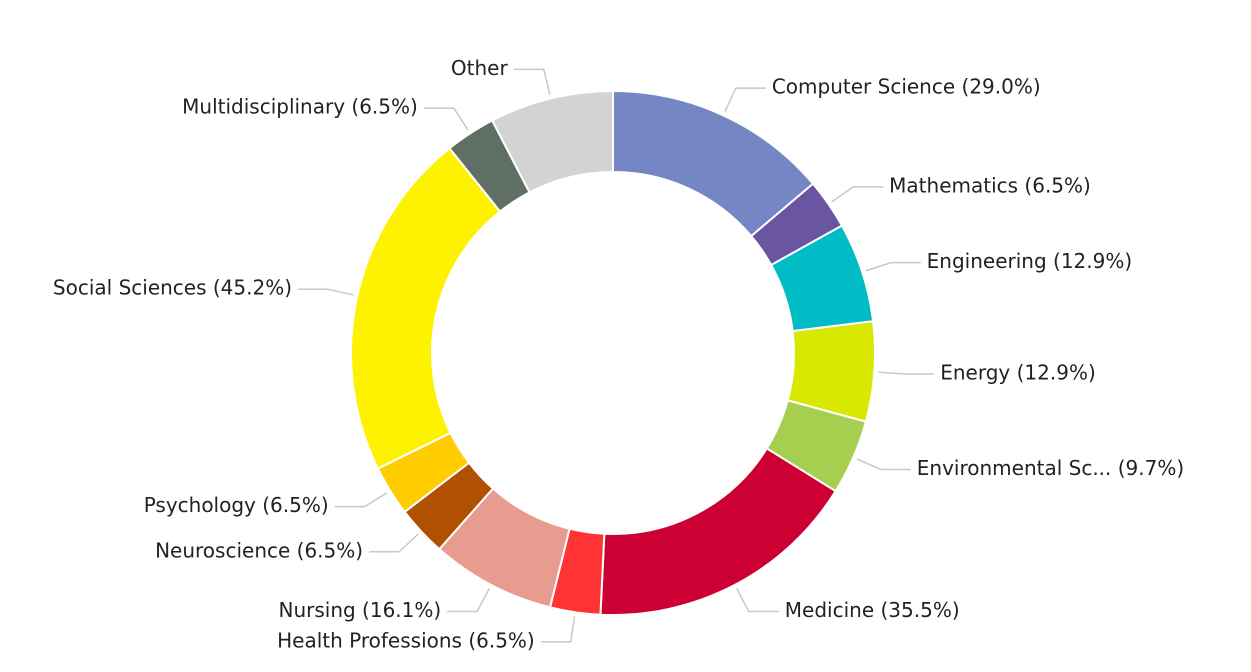 Image resolution: width=1251 pixels, height=672 pixels. Describe the element at coordinates (236, 505) in the screenshot. I see `slice-label: Psychology (6.5%)` at that location.